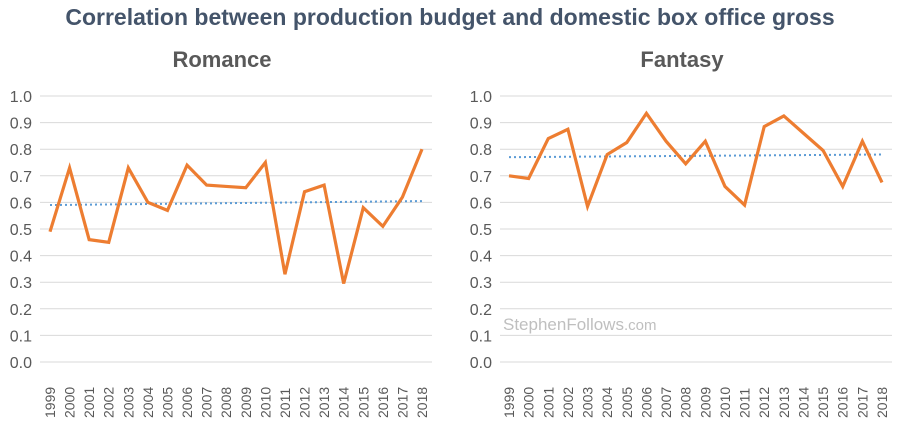  I want to click on panel-title: Romance, so click(221, 59).